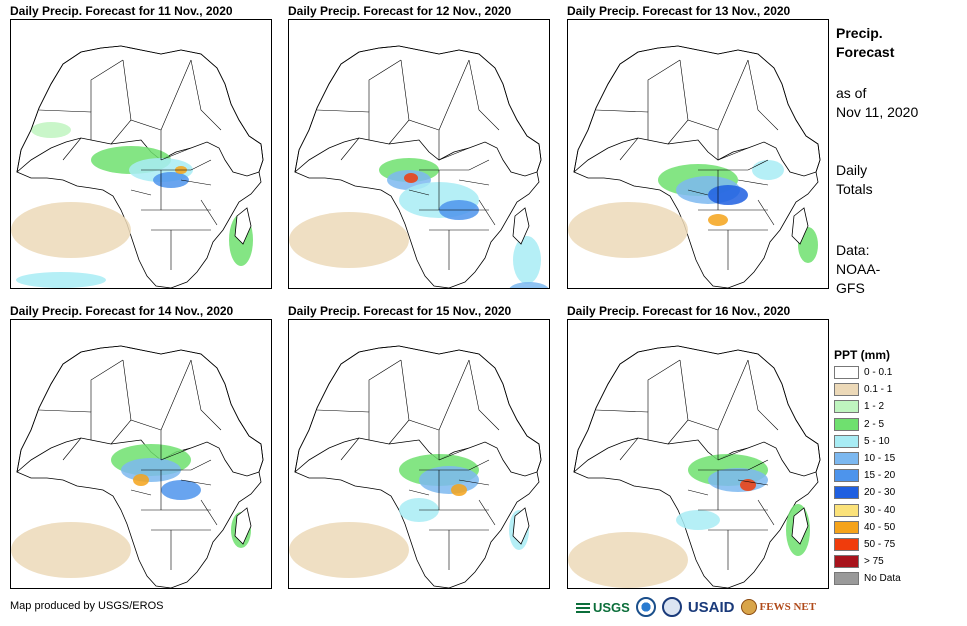  Describe the element at coordinates (853, 250) in the screenshot. I see `side-data-line1: Data:` at that location.